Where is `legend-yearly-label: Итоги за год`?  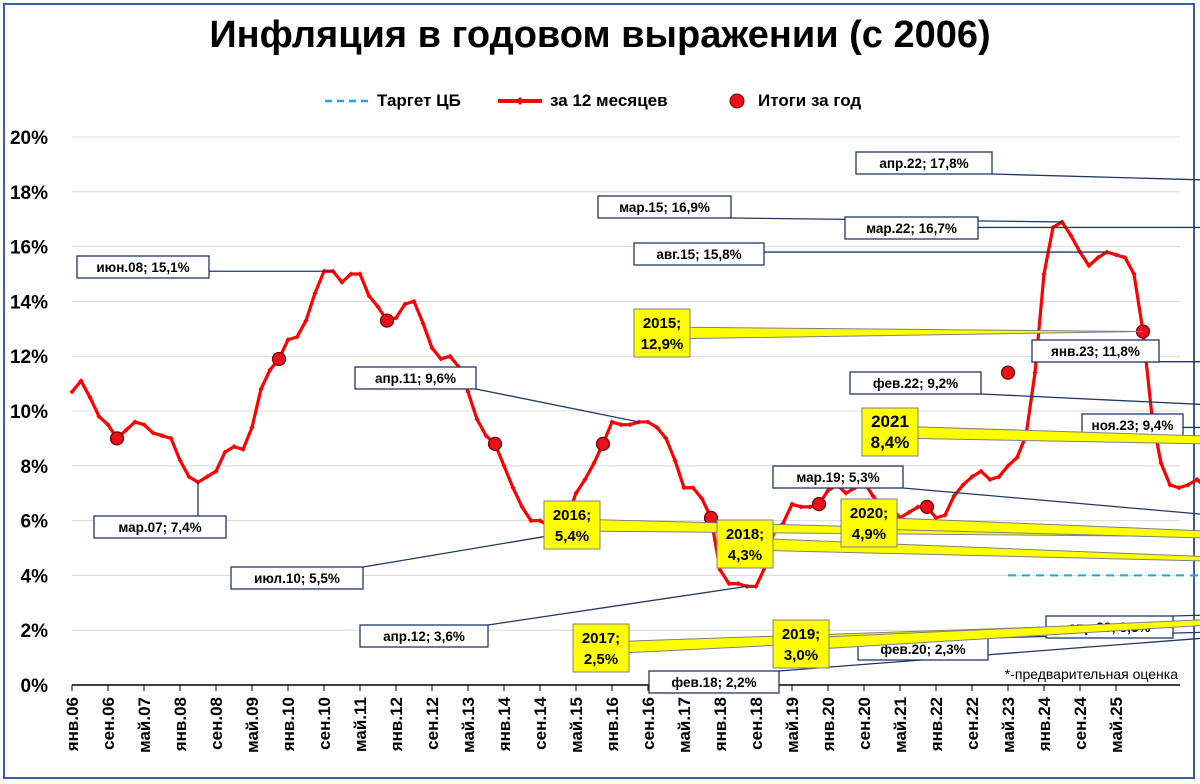 legend-yearly-label: Итоги за год is located at coordinates (810, 100).